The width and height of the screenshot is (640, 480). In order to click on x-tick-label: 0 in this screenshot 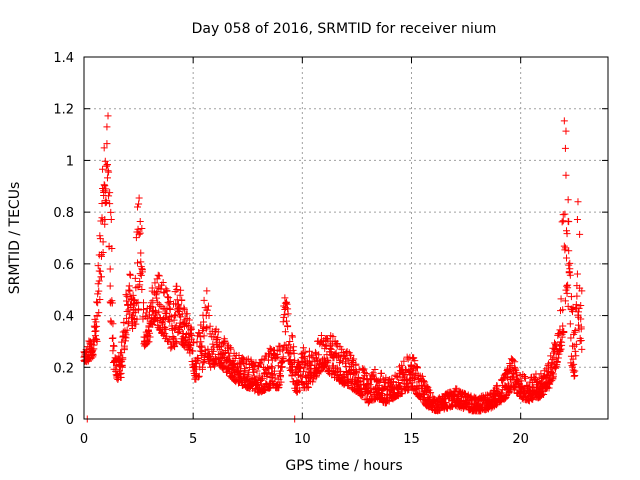, I will do `click(84, 439)`.